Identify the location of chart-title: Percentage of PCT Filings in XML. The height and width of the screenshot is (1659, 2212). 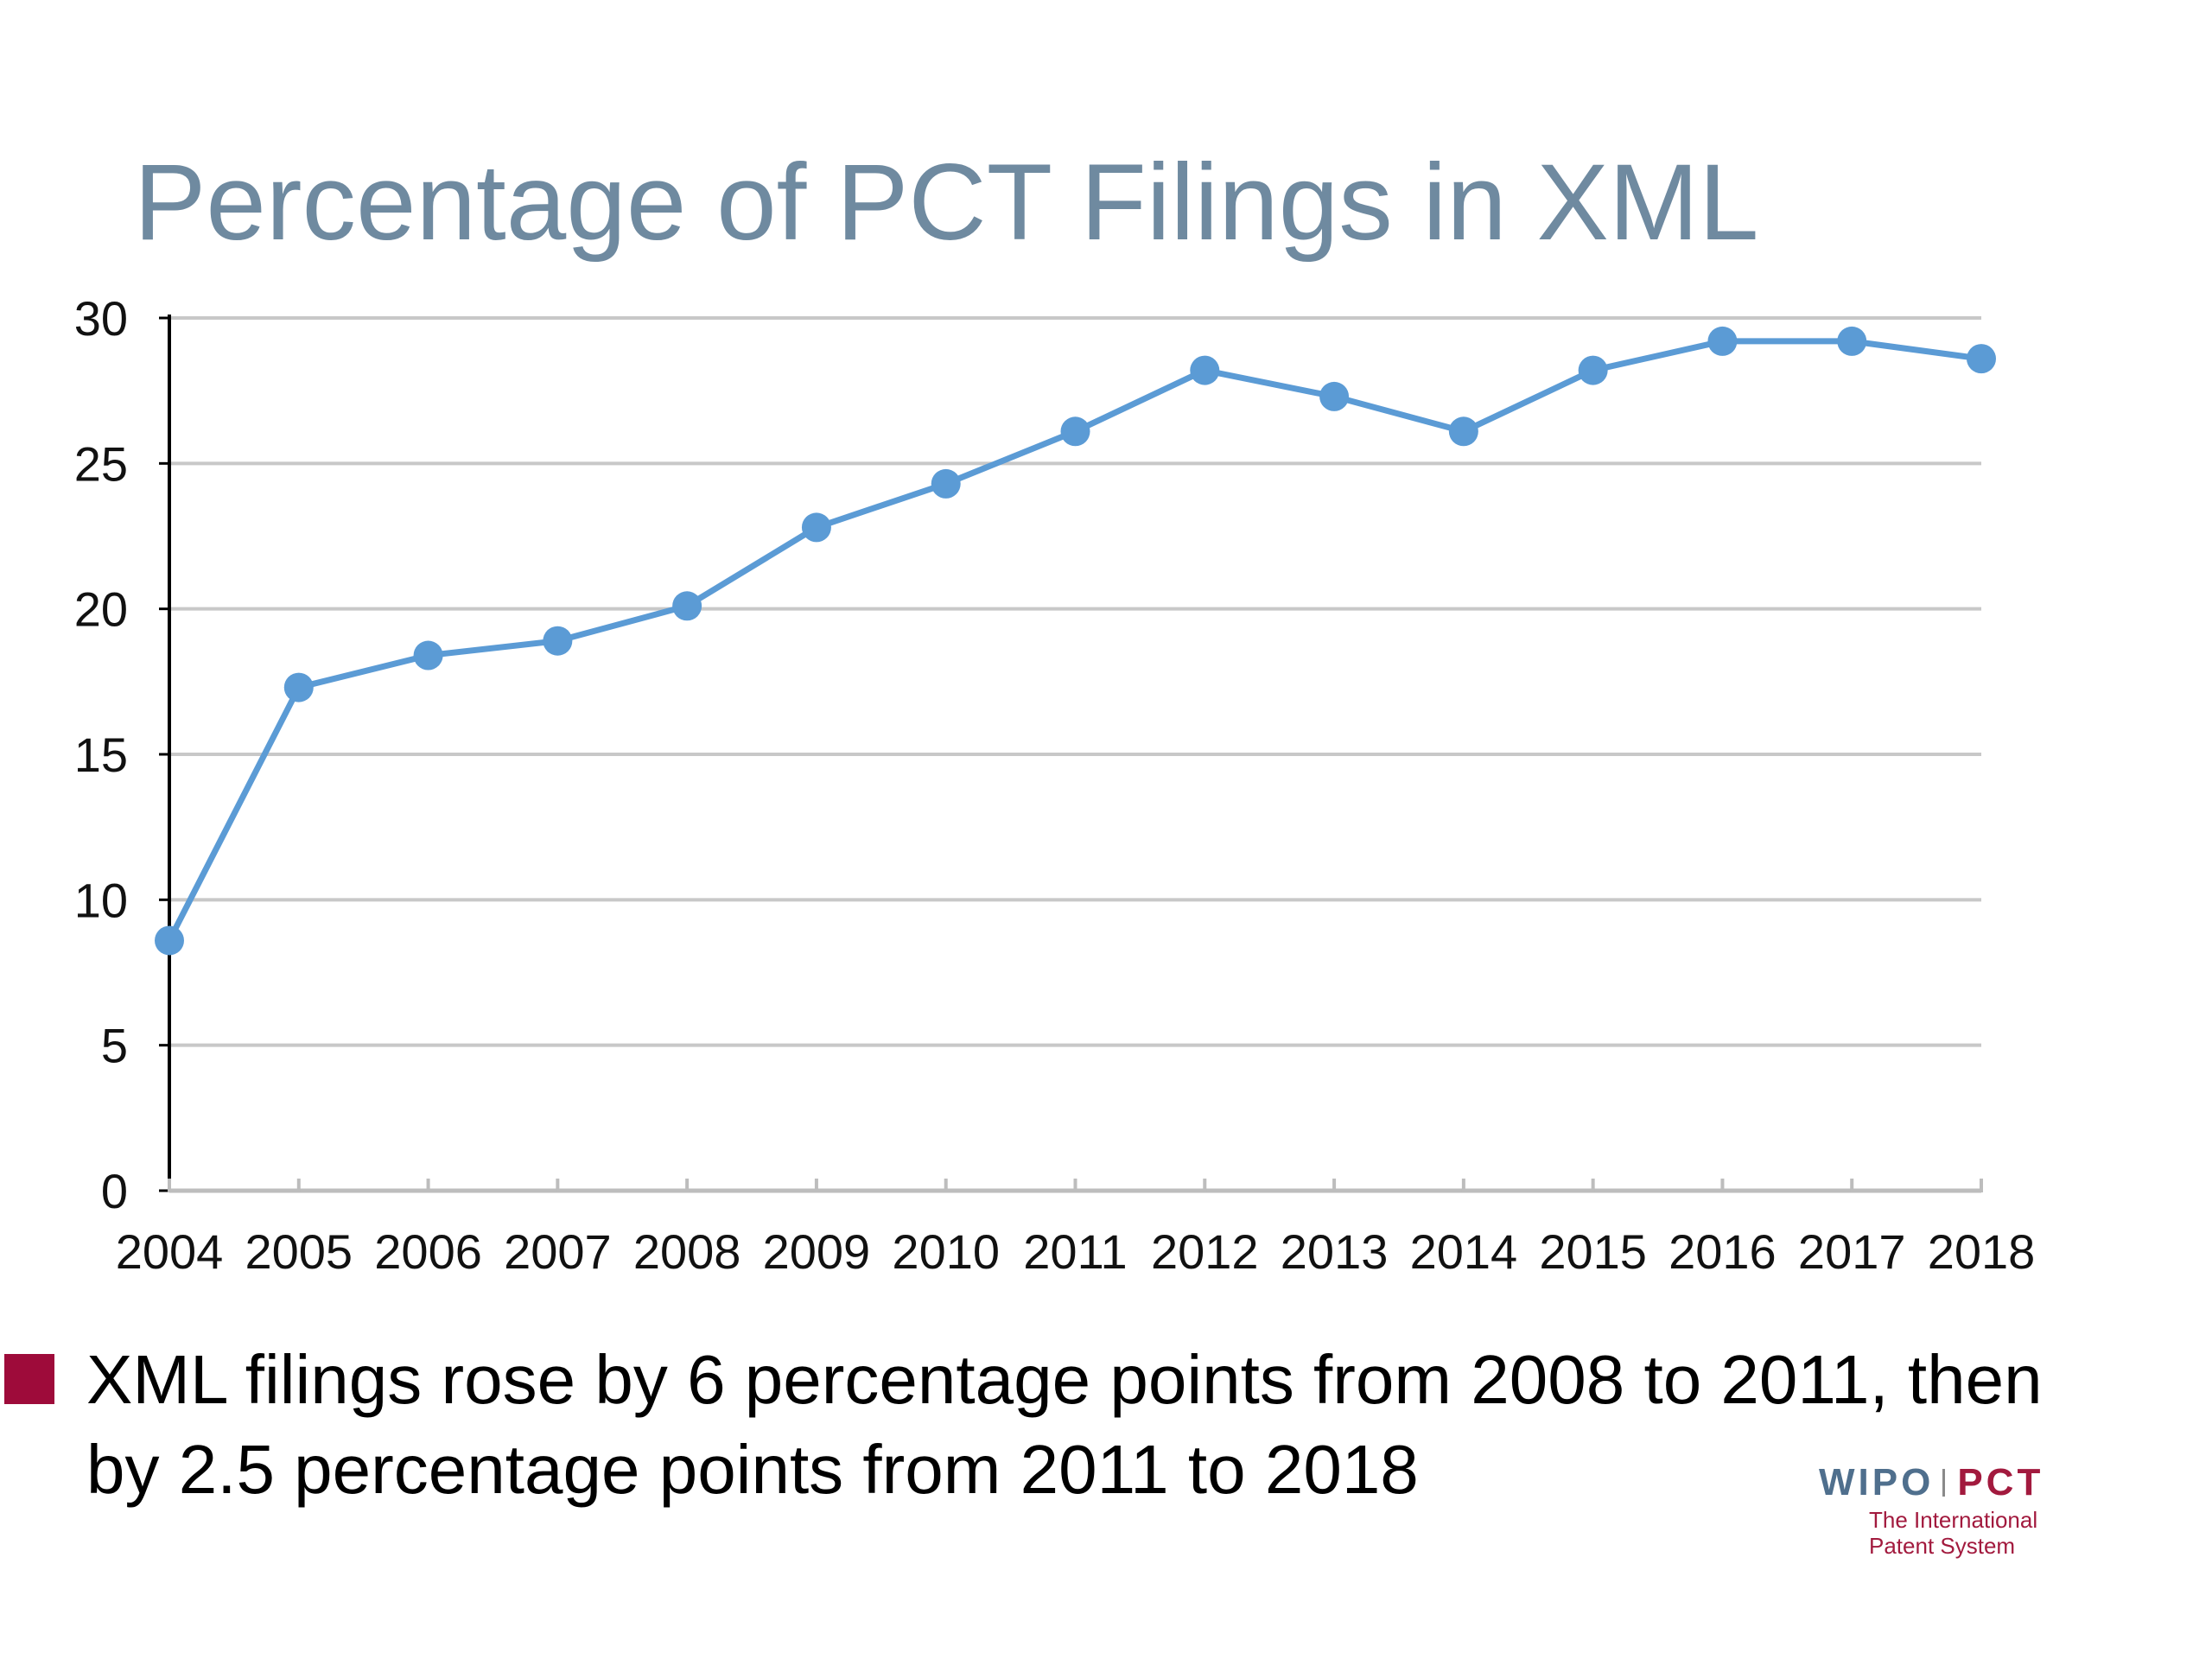
(946, 203).